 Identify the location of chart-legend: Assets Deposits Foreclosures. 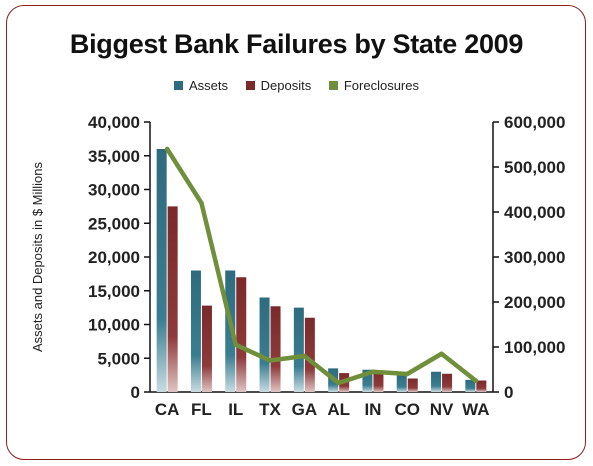
(296, 85).